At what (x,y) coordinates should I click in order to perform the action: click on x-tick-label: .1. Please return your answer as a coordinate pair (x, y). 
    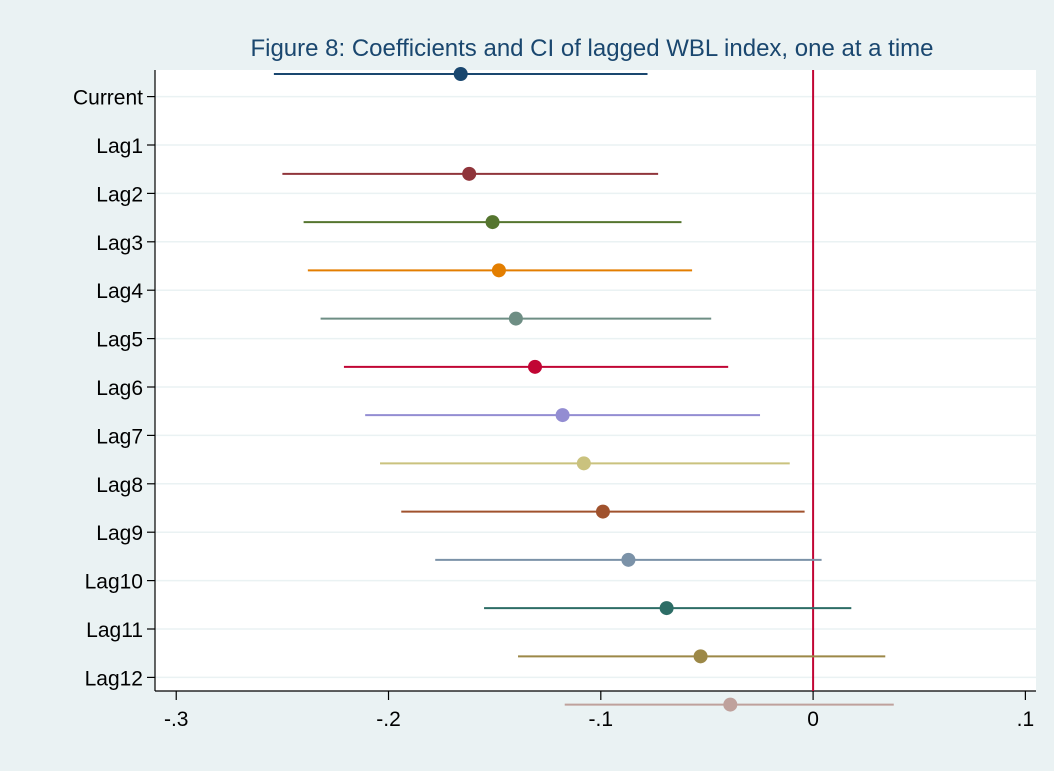
    Looking at the image, I should click on (1026, 719).